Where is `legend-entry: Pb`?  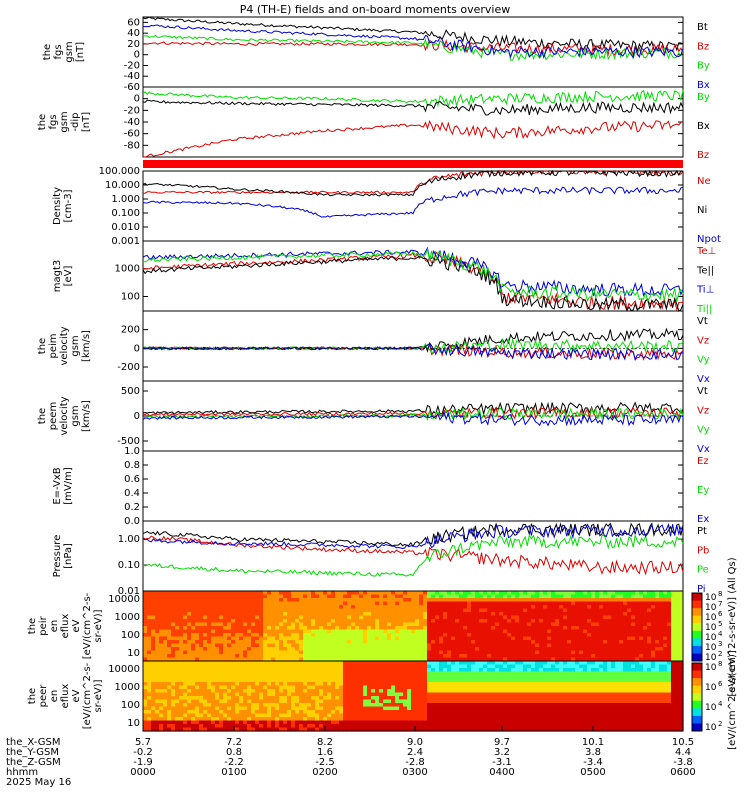 legend-entry: Pb is located at coordinates (703, 550).